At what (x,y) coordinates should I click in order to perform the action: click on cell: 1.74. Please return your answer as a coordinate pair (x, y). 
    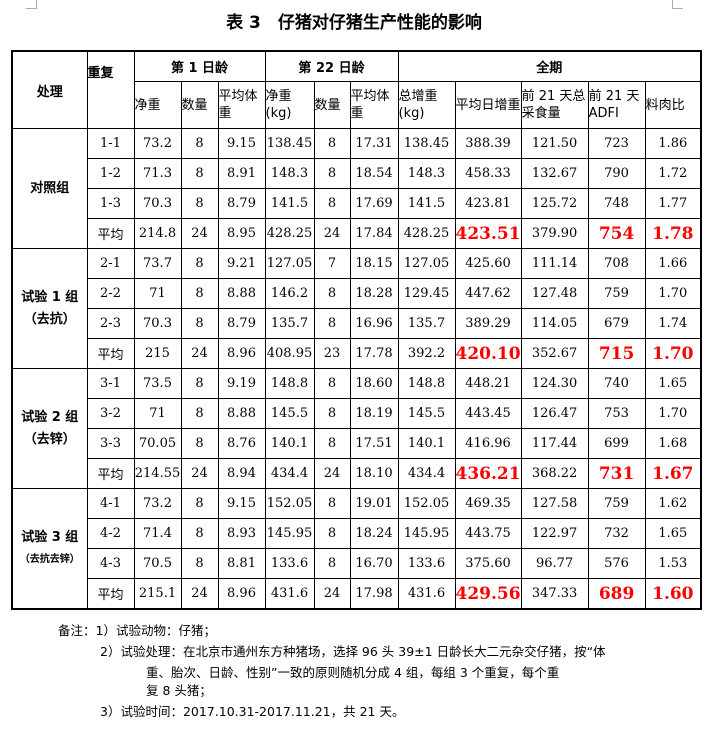
    Looking at the image, I should click on (673, 323).